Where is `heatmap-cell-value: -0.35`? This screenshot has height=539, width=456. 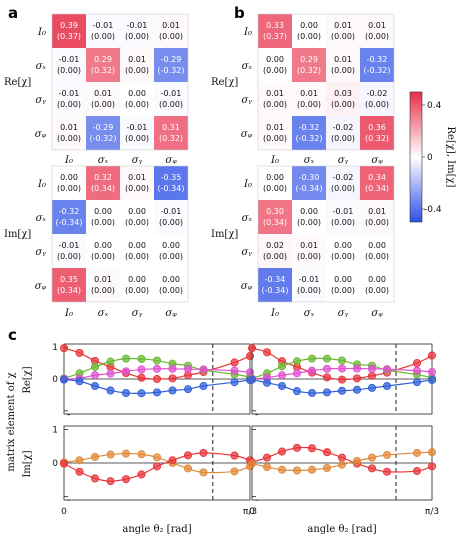
heatmap-cell-value: -0.35 is located at coordinates (171, 177).